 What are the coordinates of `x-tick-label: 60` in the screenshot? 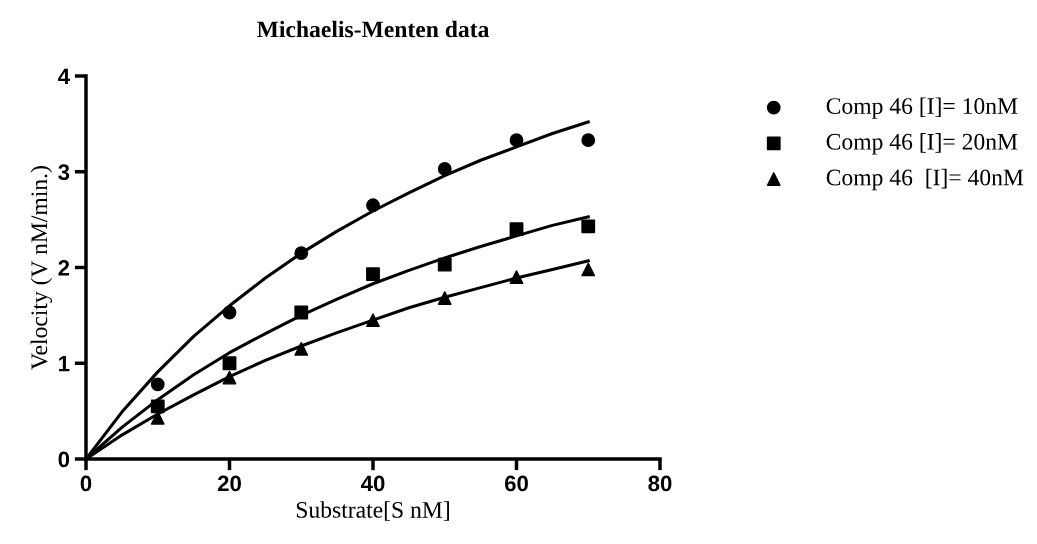 It's located at (516, 483).